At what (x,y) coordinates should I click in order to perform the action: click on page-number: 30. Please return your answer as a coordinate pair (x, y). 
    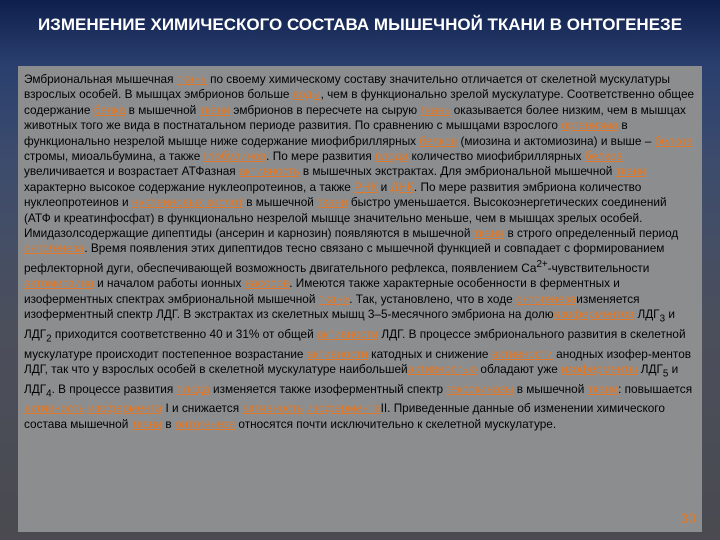
    Looking at the image, I should click on (688, 518).